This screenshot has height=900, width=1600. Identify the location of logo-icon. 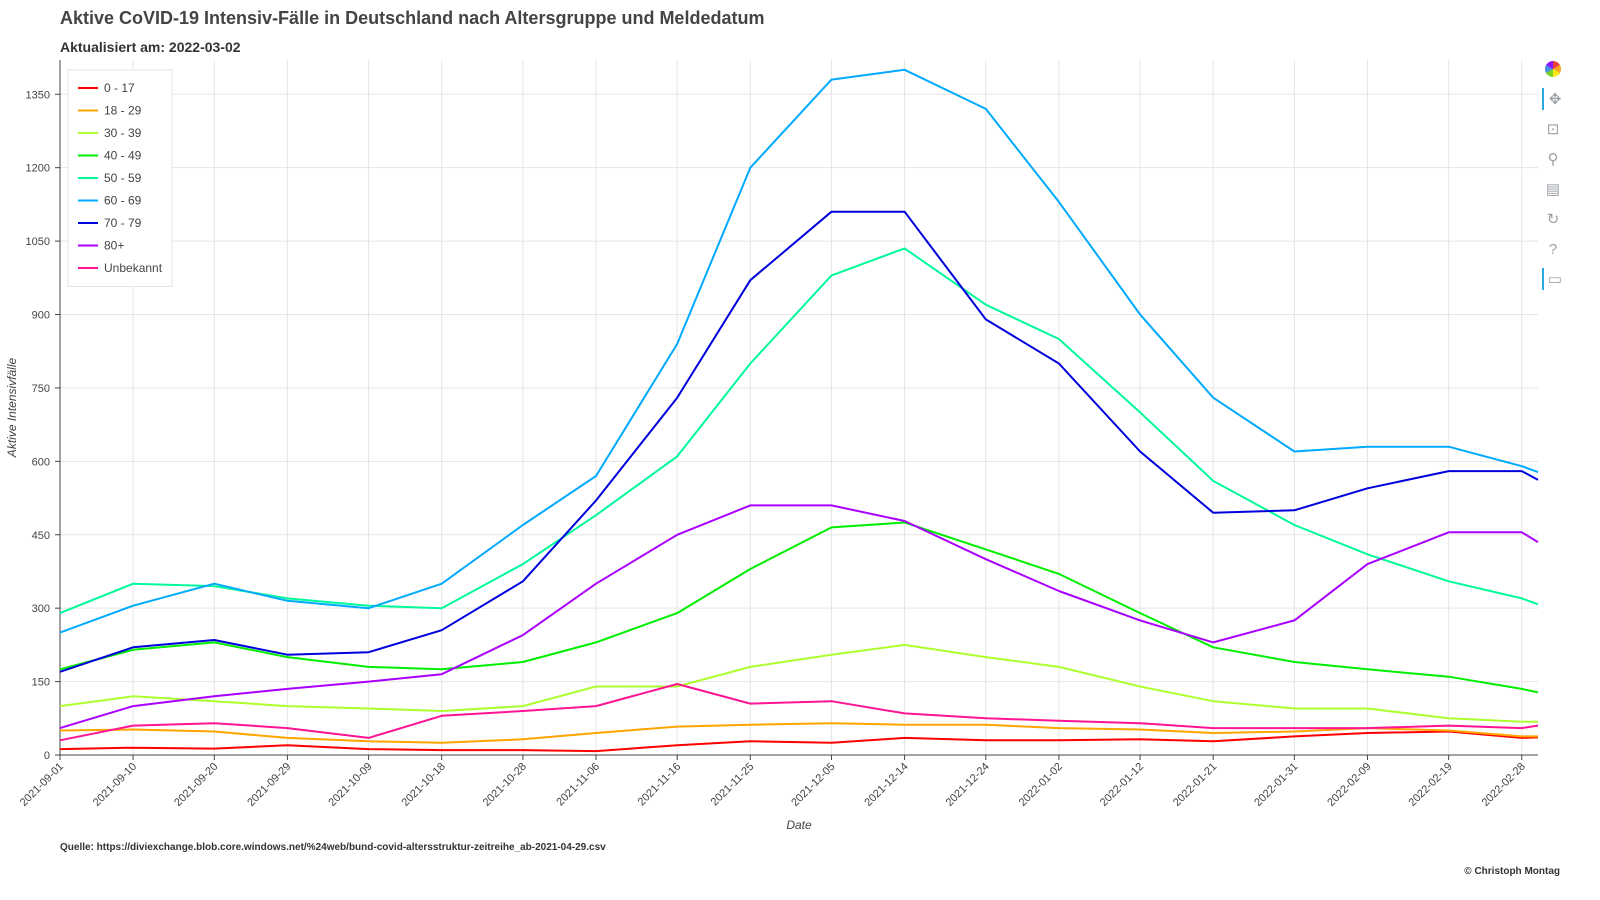
(1553, 69).